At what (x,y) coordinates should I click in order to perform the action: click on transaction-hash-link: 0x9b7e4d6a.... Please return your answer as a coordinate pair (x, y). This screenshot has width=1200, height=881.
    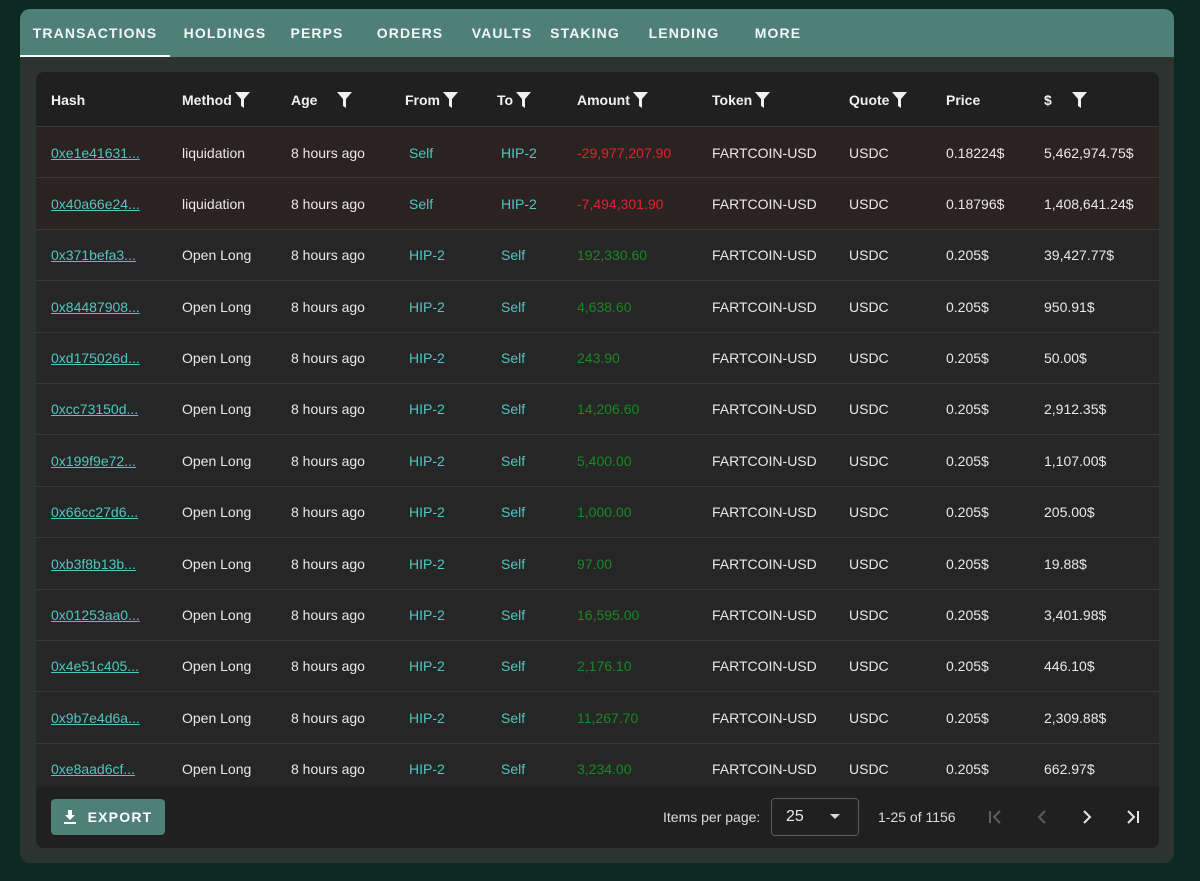
    Looking at the image, I should click on (95, 717).